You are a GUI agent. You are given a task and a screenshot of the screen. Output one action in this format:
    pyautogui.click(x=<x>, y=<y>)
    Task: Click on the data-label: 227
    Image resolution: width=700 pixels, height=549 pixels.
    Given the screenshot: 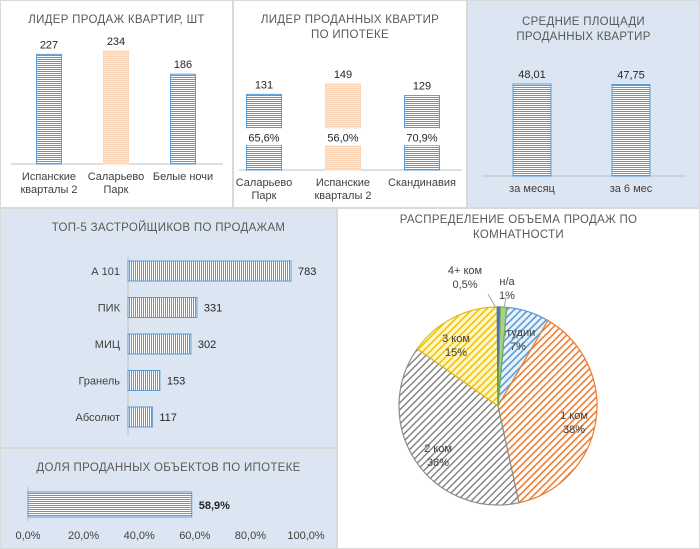 What is the action you would take?
    pyautogui.click(x=49, y=45)
    